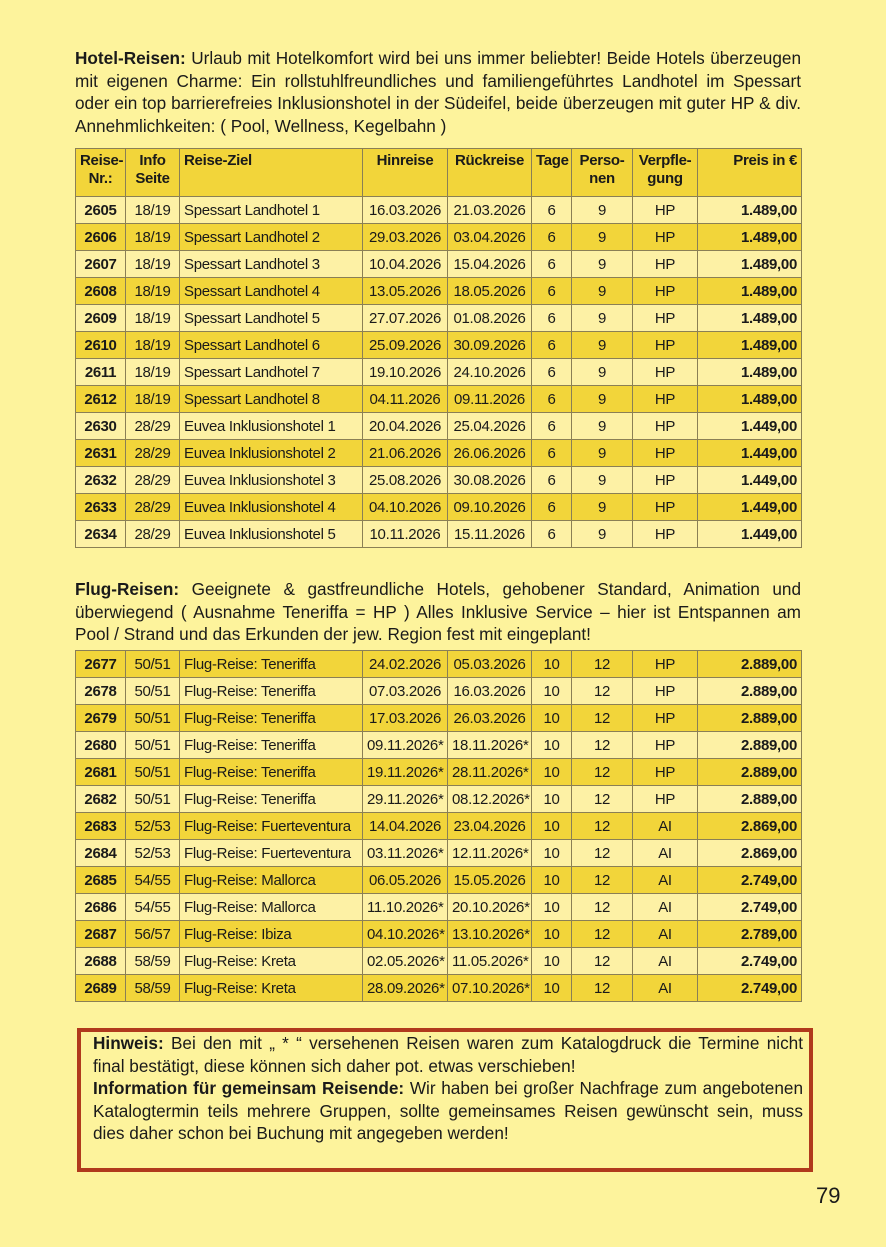 This screenshot has width=886, height=1247. What do you see at coordinates (152, 907) in the screenshot?
I see `info-page-cell: 54/55` at bounding box center [152, 907].